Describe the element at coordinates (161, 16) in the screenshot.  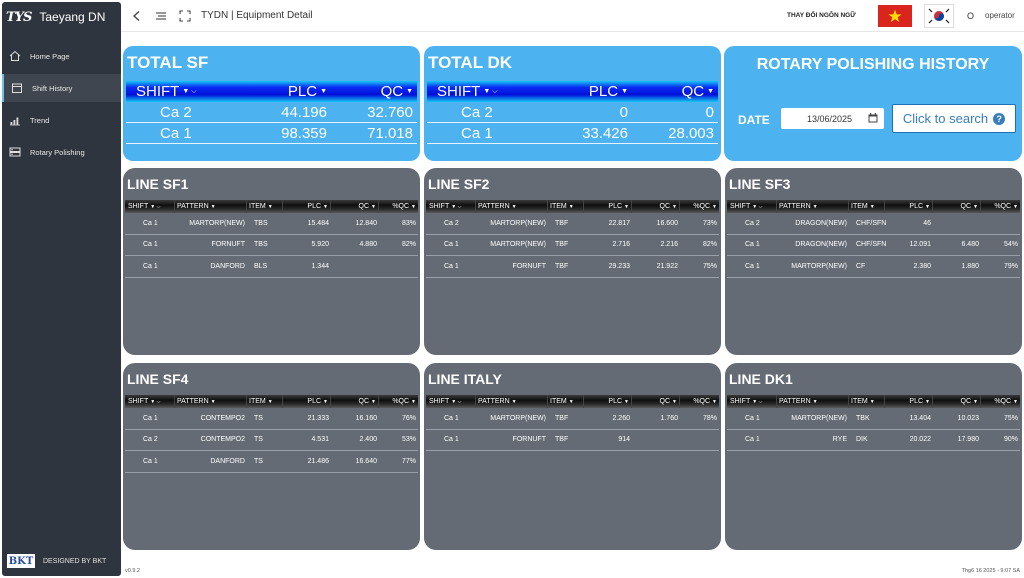
I see `menu-icon` at that location.